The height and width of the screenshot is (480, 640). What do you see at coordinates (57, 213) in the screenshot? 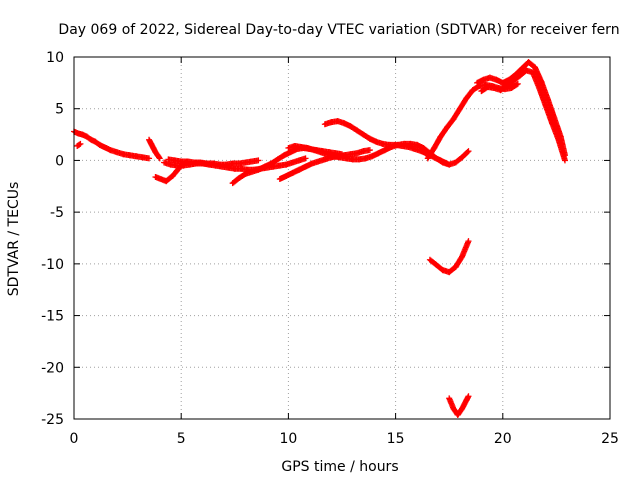
I see `y-tick-label: -5` at bounding box center [57, 213].